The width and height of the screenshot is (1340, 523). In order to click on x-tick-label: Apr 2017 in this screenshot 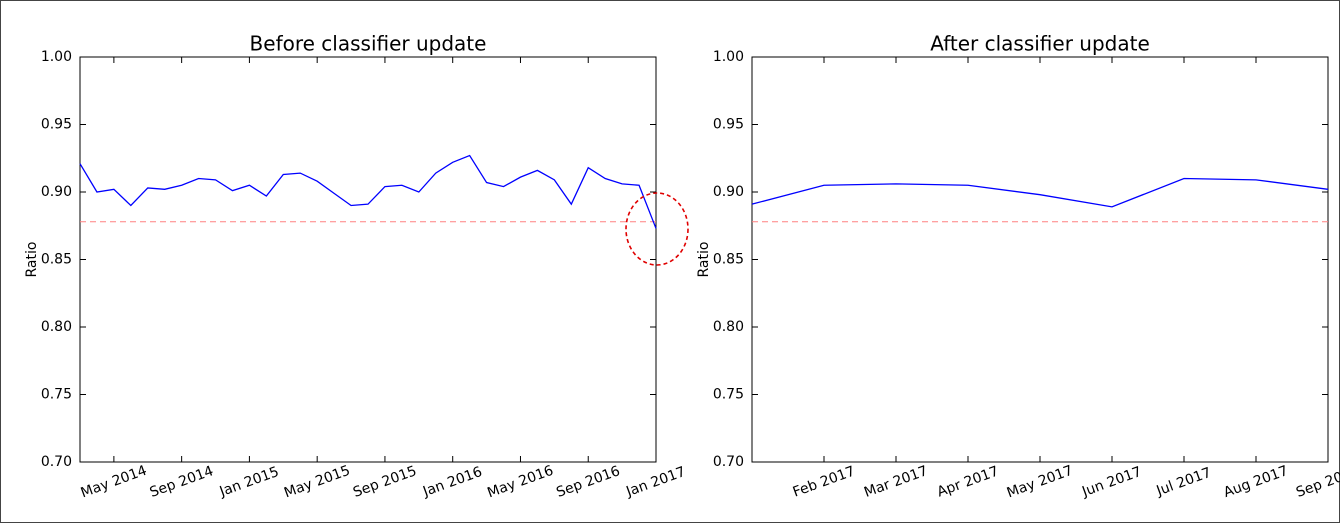, I will do `click(968, 481)`.